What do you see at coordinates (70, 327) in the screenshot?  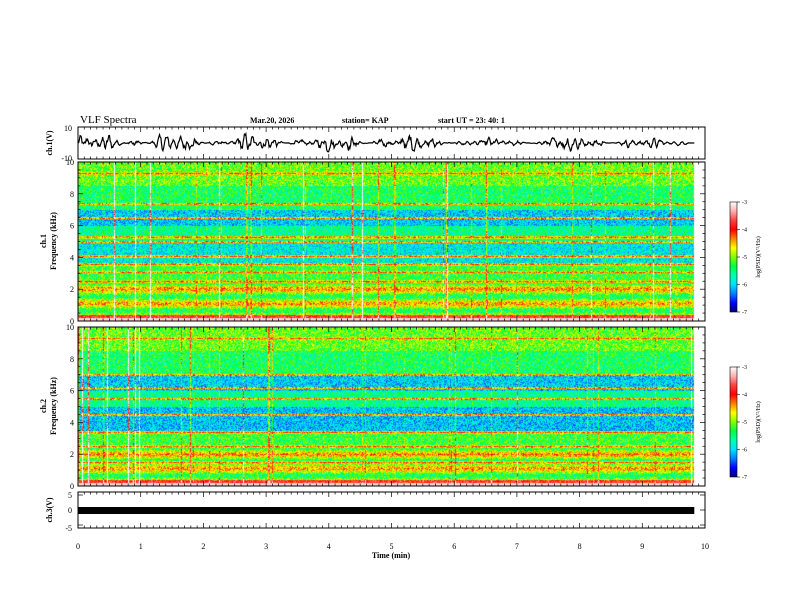 I see `ch2-spectrogram-ytick-label: 10` at bounding box center [70, 327].